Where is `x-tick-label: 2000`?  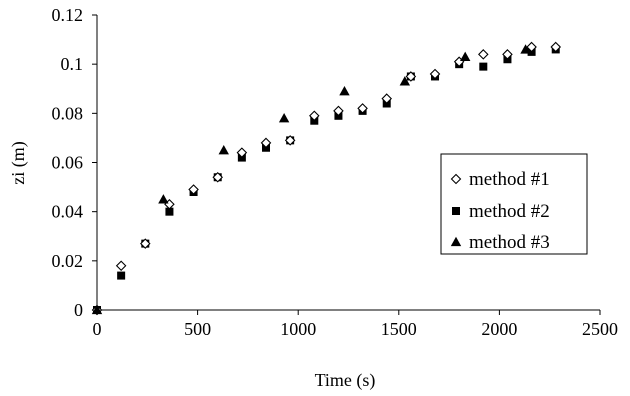 x-tick-label: 2000 is located at coordinates (499, 329).